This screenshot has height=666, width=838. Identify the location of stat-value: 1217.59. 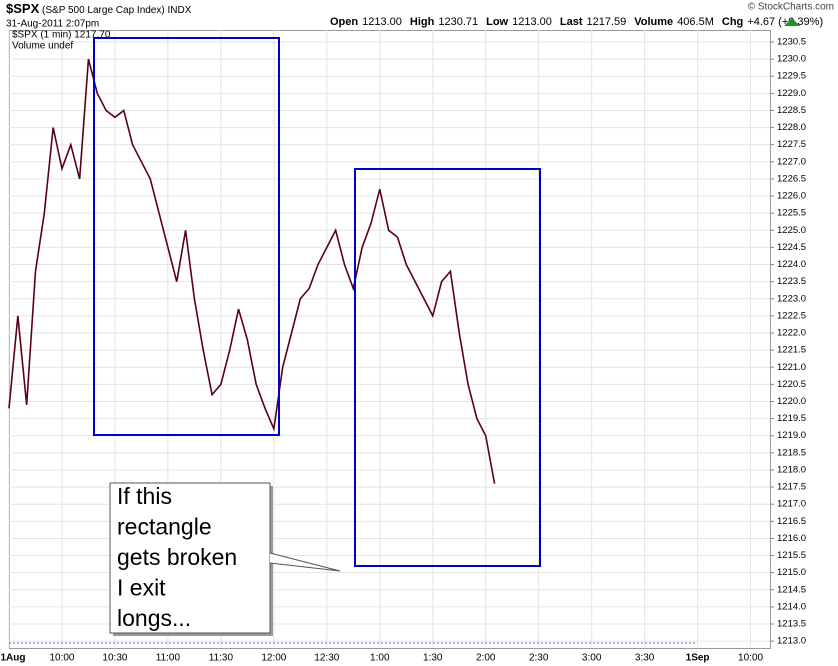
(607, 22).